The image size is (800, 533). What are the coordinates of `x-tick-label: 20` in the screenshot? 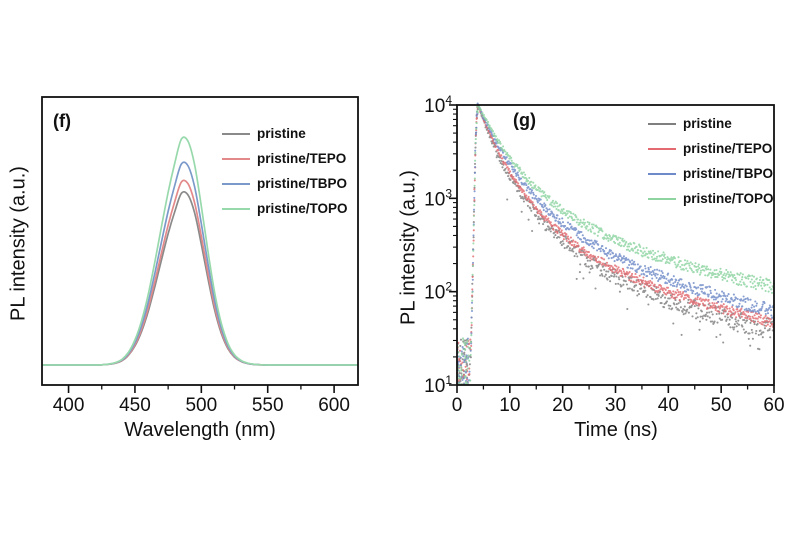 It's located at (562, 405).